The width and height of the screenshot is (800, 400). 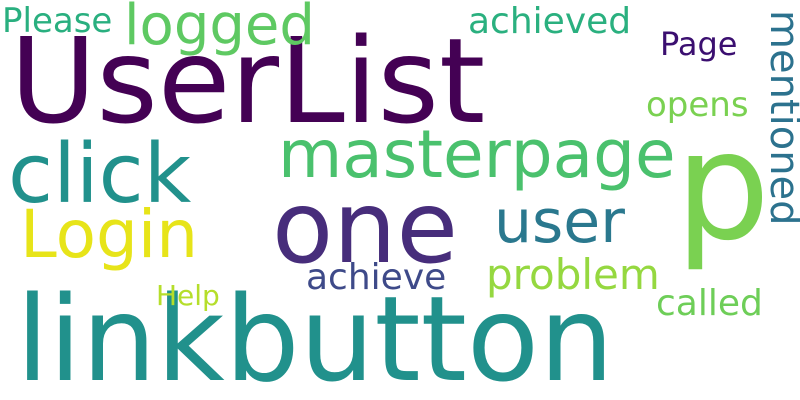 What do you see at coordinates (573, 274) in the screenshot?
I see `word-problem: problem` at bounding box center [573, 274].